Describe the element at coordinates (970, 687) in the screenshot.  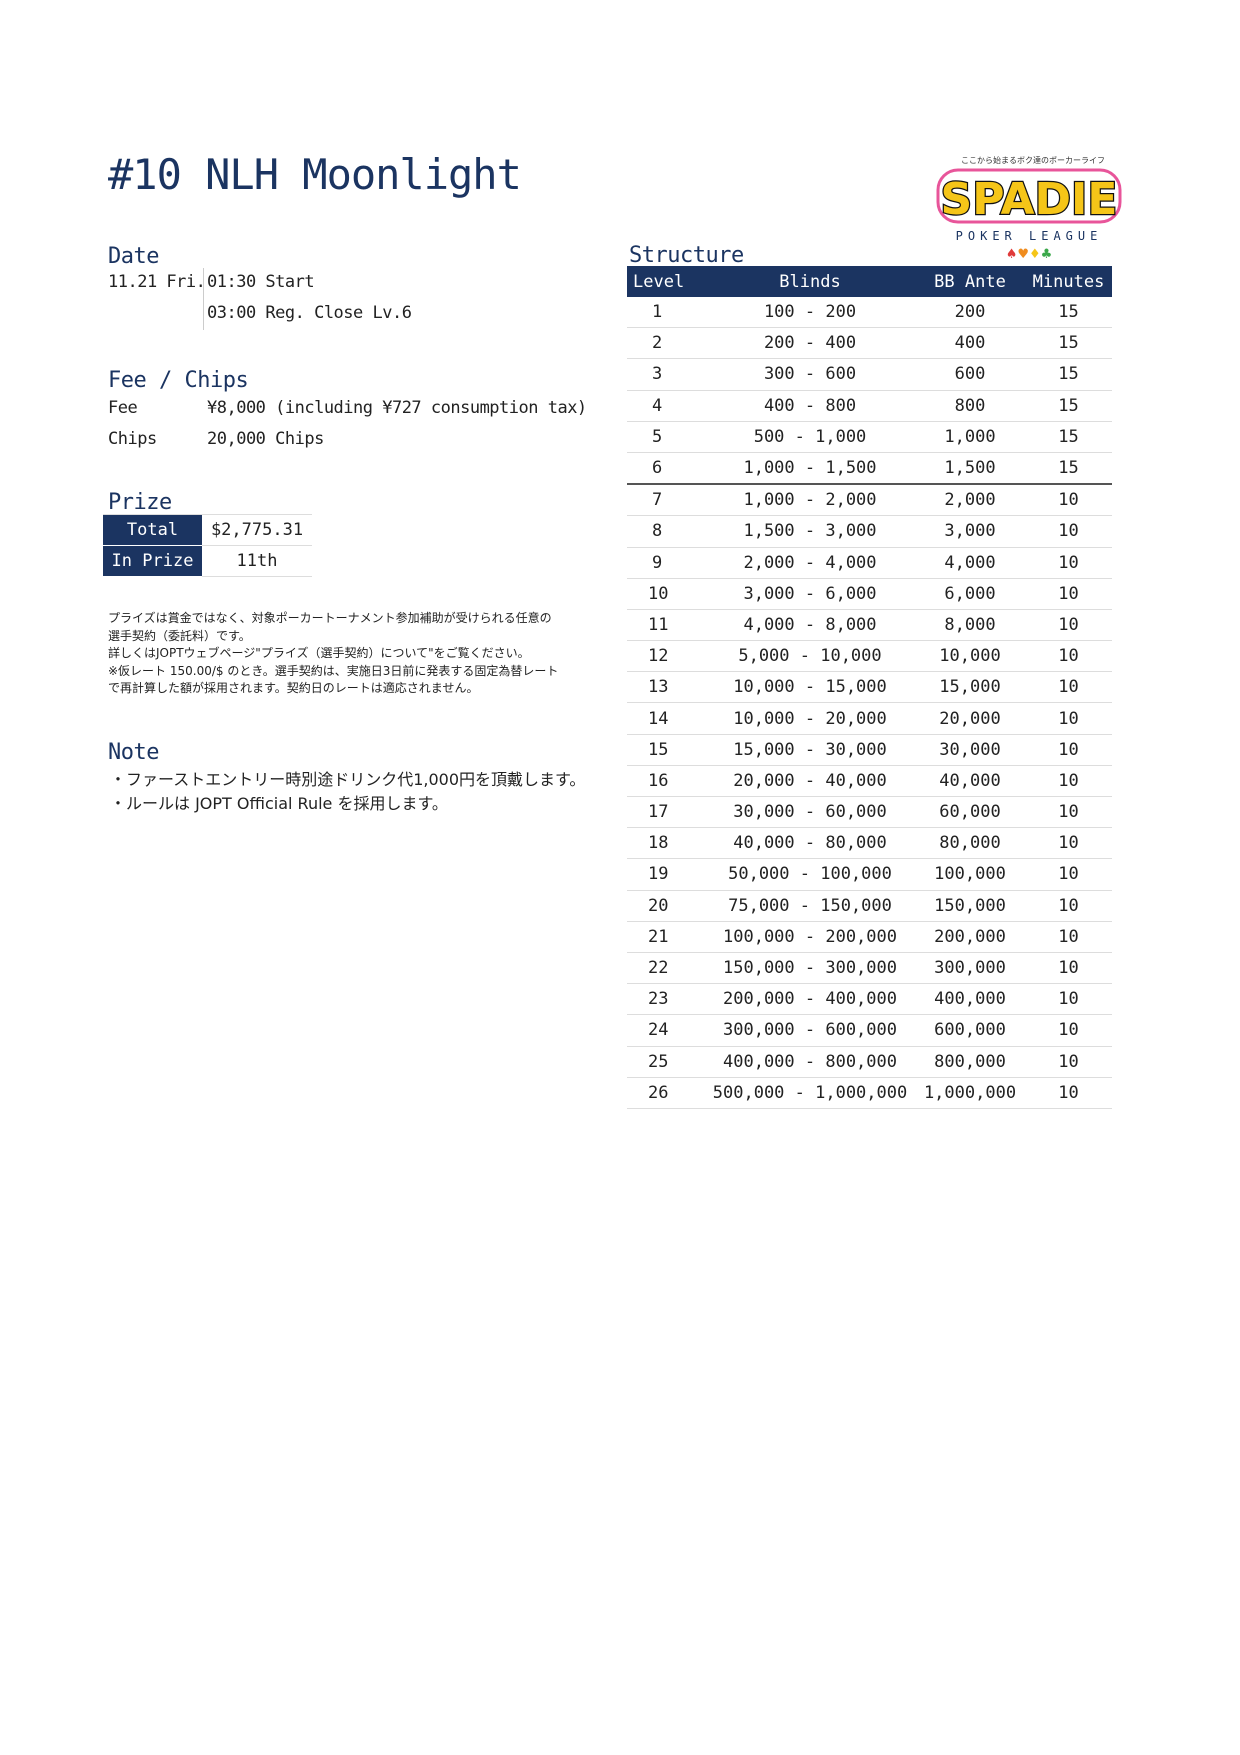
I see `cell-bb-ante: 15,000` at that location.